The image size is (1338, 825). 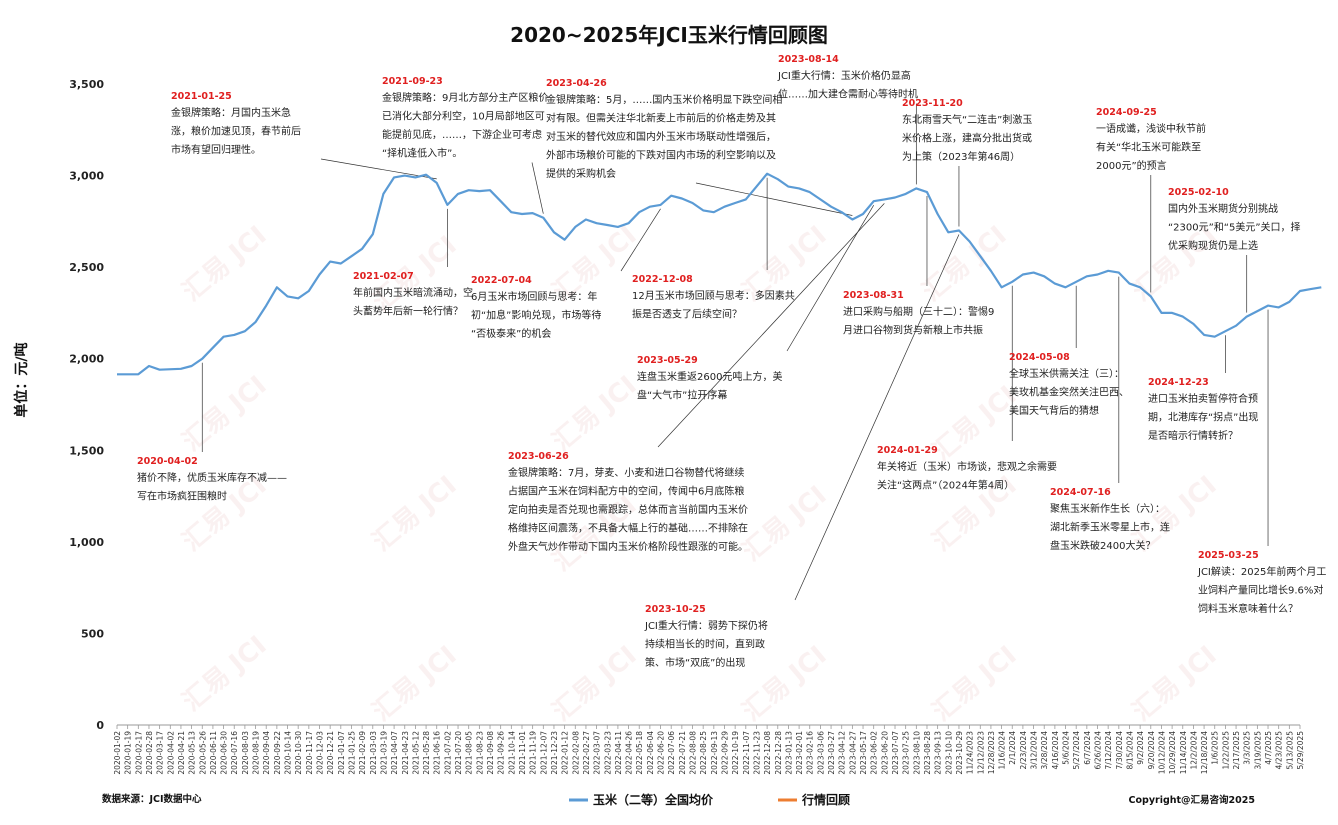 What do you see at coordinates (1268, 748) in the screenshot?
I see `x-tick-label: 4/7/2025` at bounding box center [1268, 748].